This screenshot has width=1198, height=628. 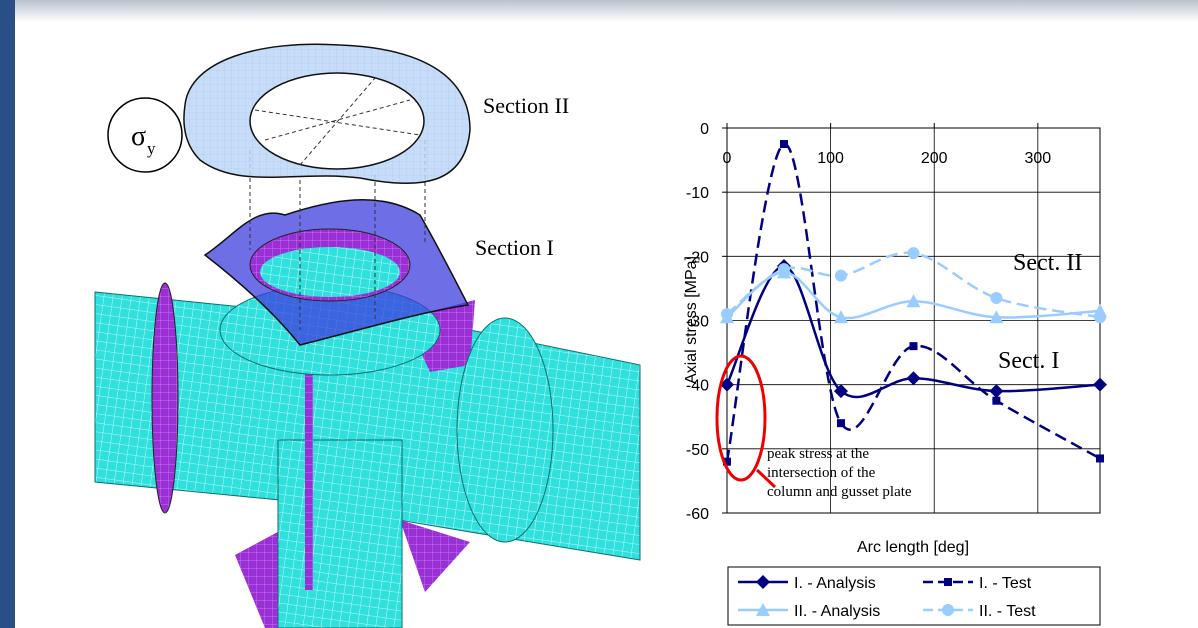 I want to click on x-axis-label: Arc length [deg], so click(x=913, y=547).